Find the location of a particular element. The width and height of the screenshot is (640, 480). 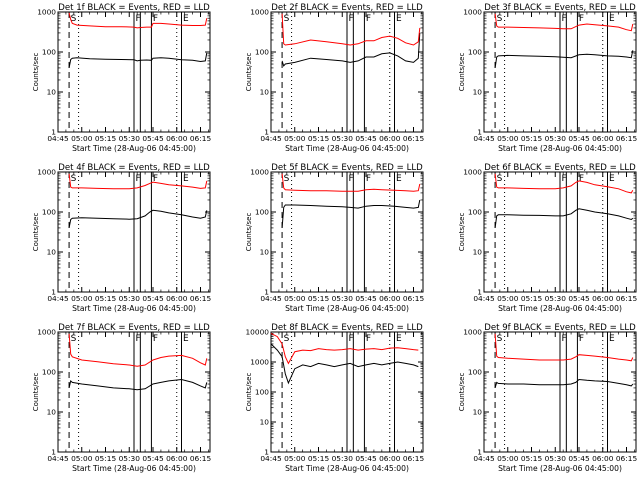

panel-title: Det 5f BLACK = Events, RED = LLD is located at coordinates (347, 168).